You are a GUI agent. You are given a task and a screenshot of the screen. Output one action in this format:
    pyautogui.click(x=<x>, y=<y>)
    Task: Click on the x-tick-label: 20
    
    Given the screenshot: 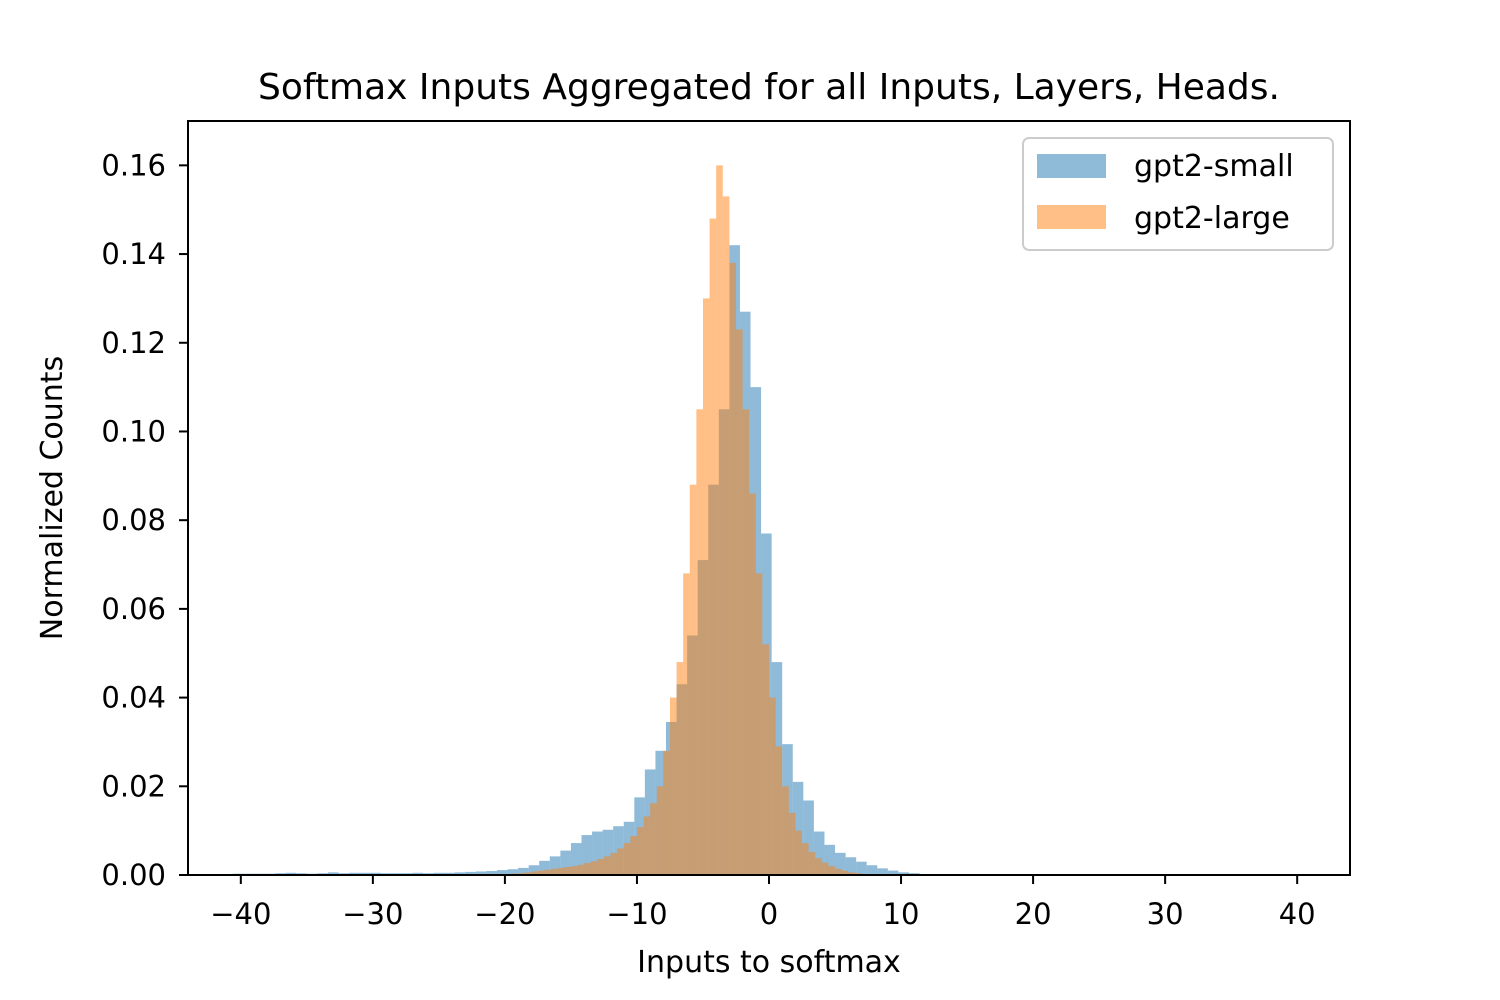 What is the action you would take?
    pyautogui.click(x=1033, y=914)
    